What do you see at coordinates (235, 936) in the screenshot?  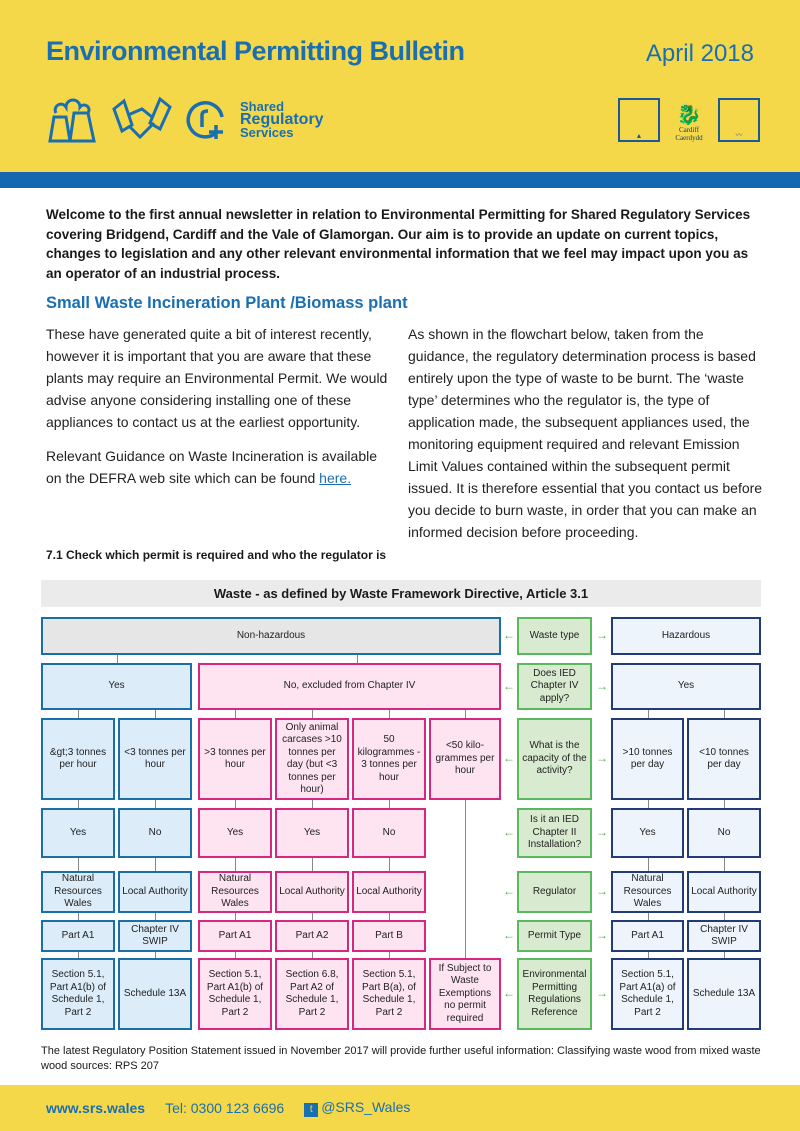 I see `flowchart-cell: Part A1` at bounding box center [235, 936].